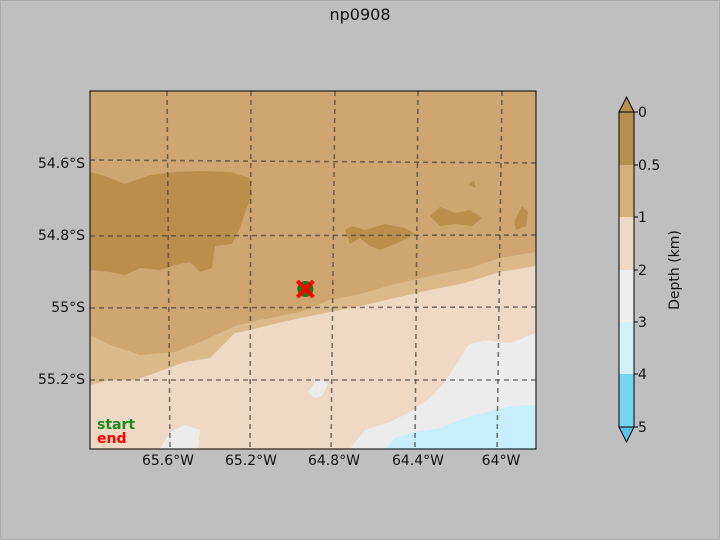  What do you see at coordinates (642, 428) in the screenshot?
I see `colorbar-tick-label: 5` at bounding box center [642, 428].